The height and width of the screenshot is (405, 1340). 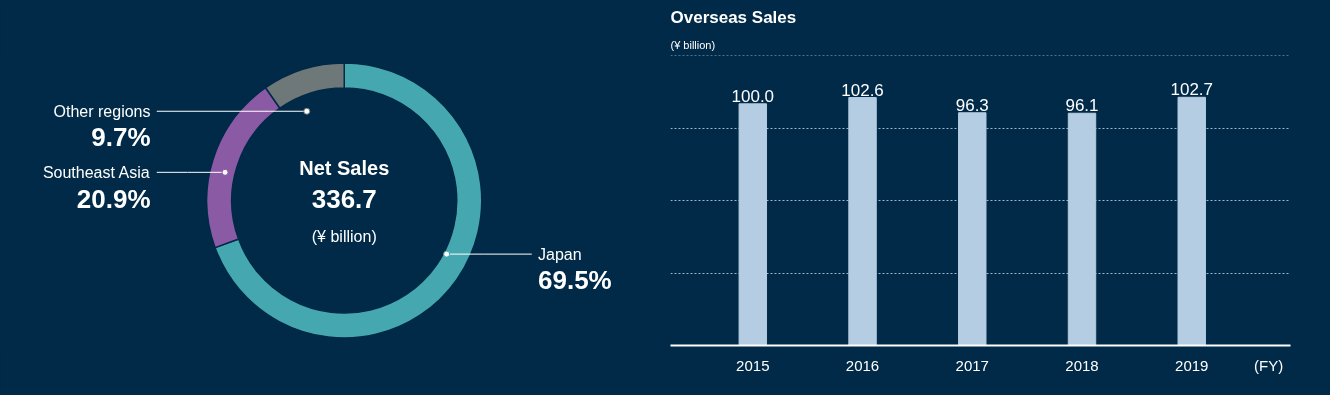 What do you see at coordinates (1192, 90) in the screenshot?
I see `data-label: 102.7` at bounding box center [1192, 90].